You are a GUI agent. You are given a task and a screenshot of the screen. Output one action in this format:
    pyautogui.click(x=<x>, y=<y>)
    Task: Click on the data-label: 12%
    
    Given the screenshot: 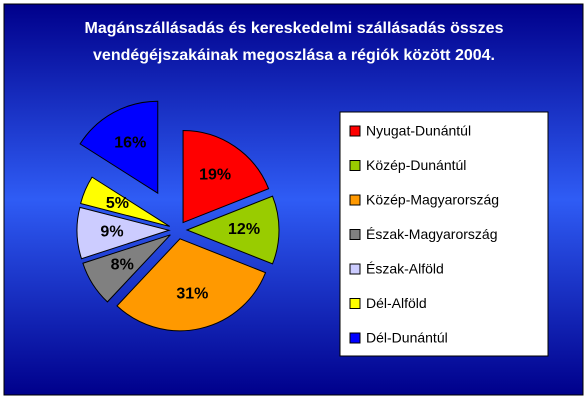 What is the action you would take?
    pyautogui.click(x=244, y=229)
    